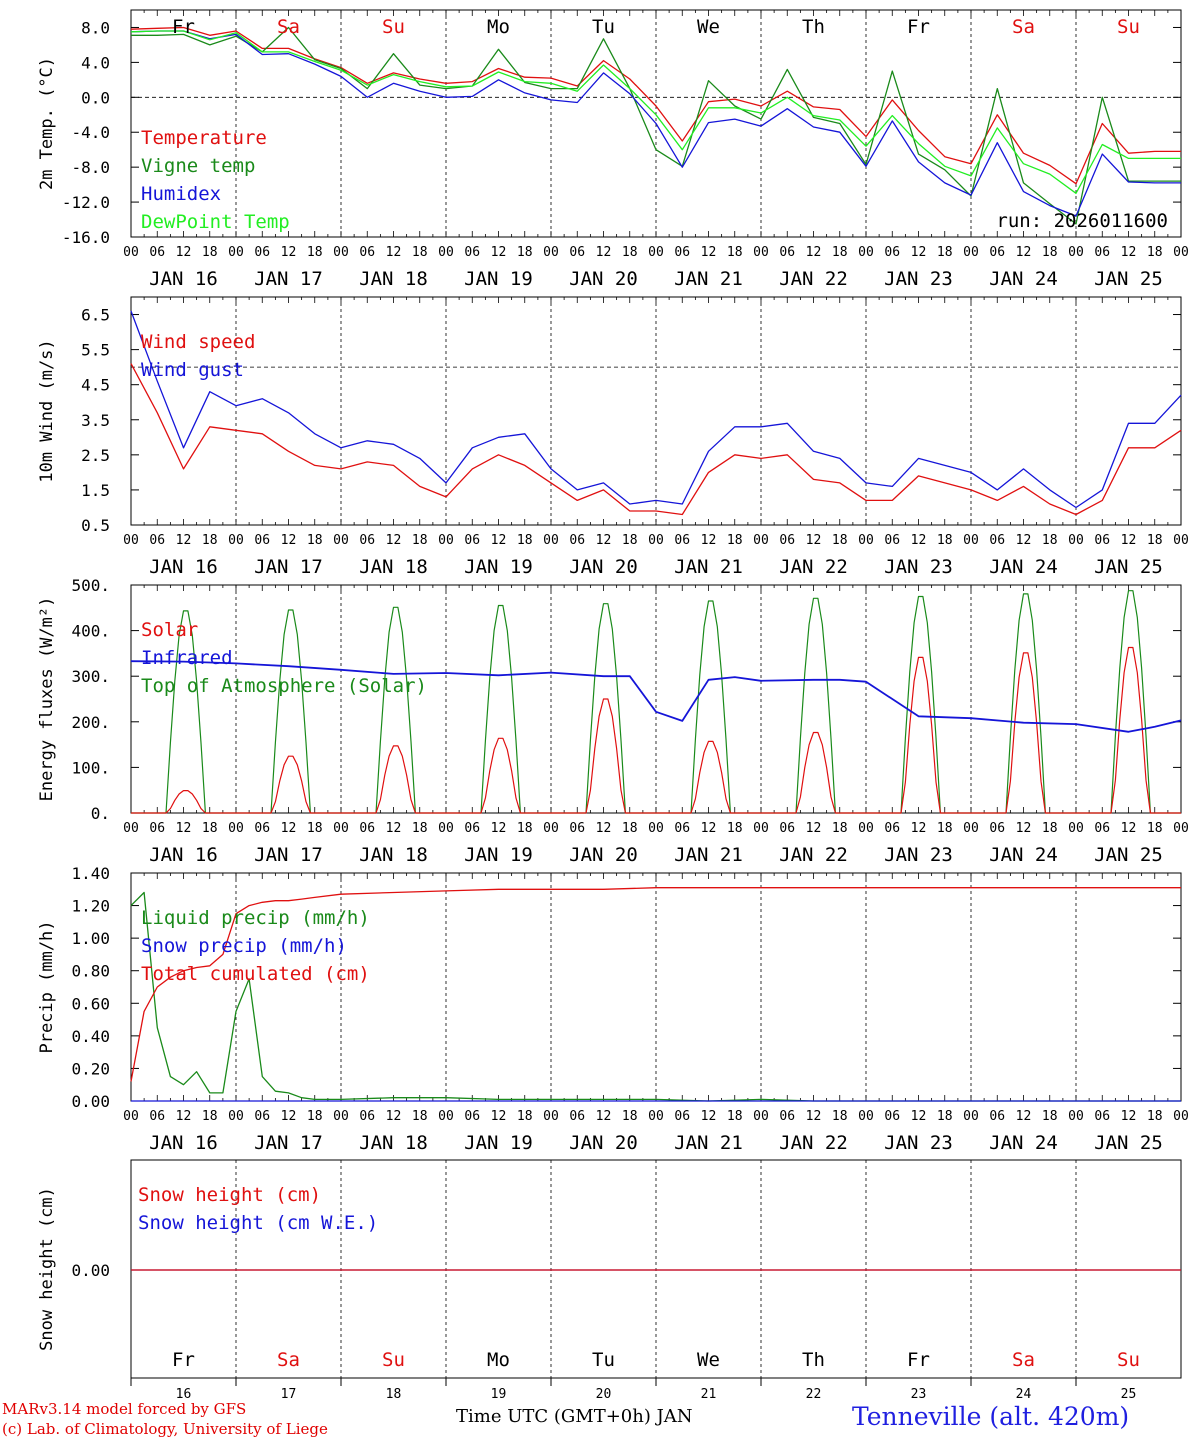 This screenshot has height=1440, width=1194. Describe the element at coordinates (991, 1416) in the screenshot. I see `station-name: Tenneville (alt. 420m)` at that location.